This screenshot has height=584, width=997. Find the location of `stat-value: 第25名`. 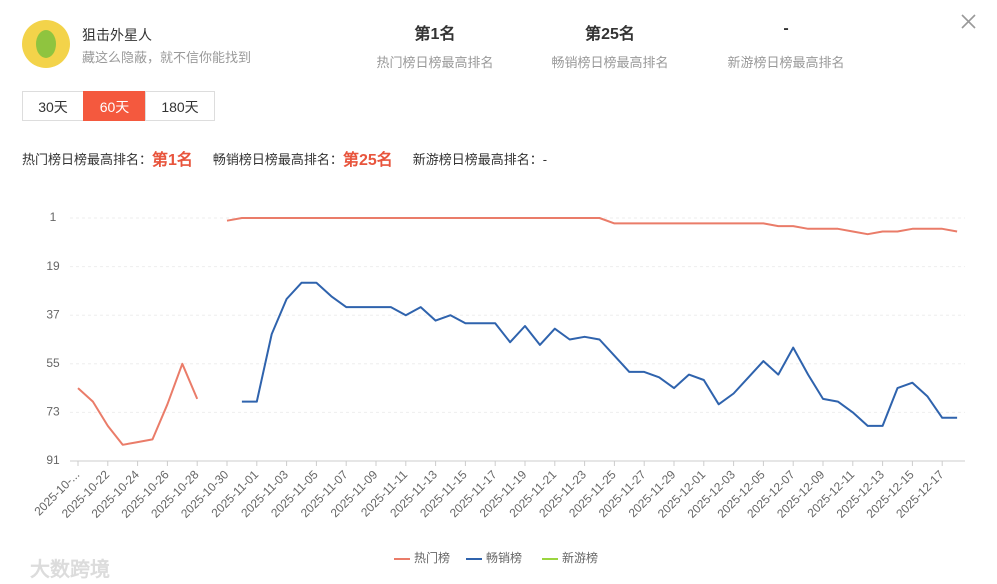

stat-value: 第25名 is located at coordinates (610, 34).